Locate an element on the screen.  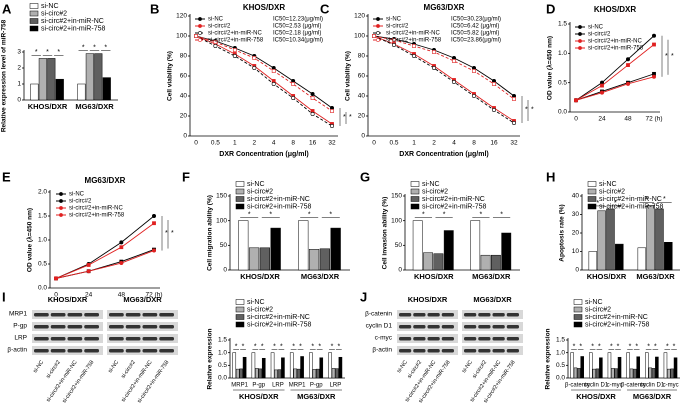
y-tick-label: 3 is located at coordinates (19, 52).